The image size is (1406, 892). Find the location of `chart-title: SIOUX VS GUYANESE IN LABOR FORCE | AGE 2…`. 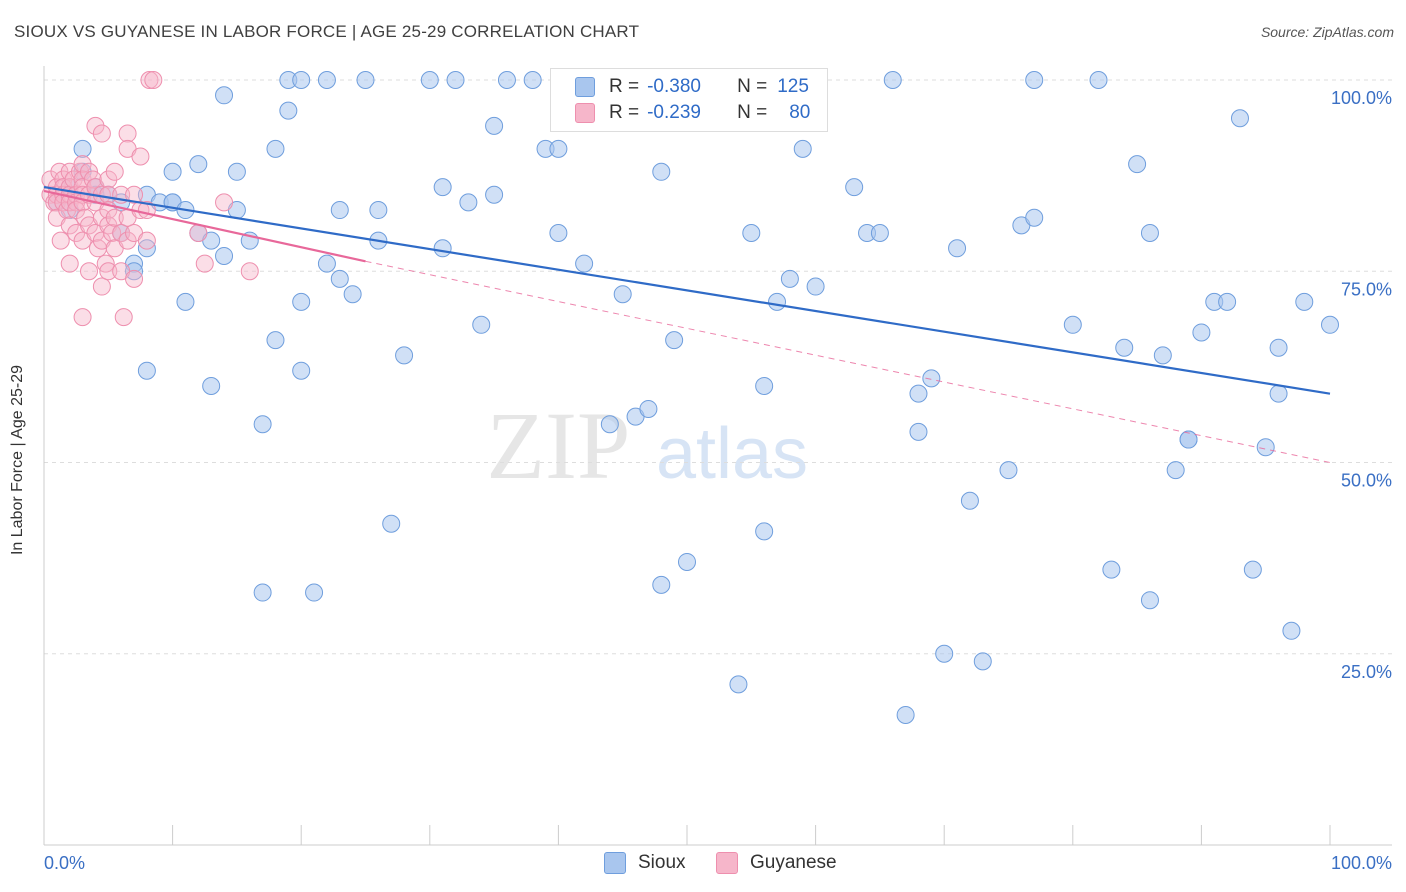

chart-title: SIOUX VS GUYANESE IN LABOR FORCE | AGE 2… is located at coordinates (327, 31).